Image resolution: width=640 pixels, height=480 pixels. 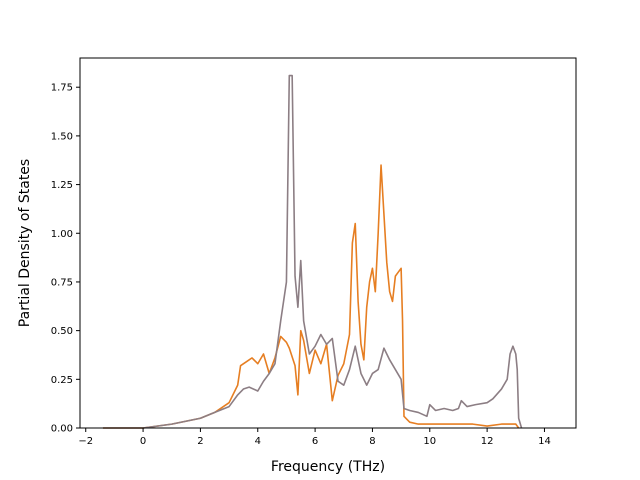 What do you see at coordinates (328, 467) in the screenshot?
I see `x-axis-label: Frequency (THz)` at bounding box center [328, 467].